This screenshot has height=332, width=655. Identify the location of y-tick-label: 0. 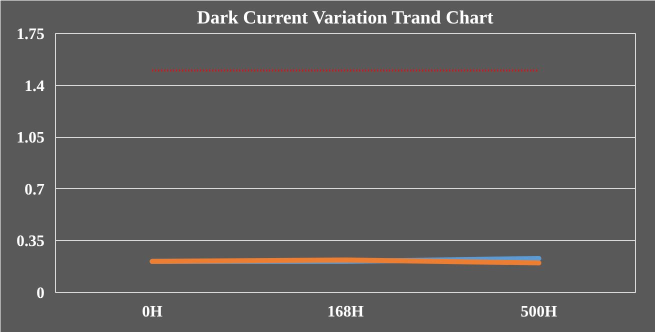
(40, 293).